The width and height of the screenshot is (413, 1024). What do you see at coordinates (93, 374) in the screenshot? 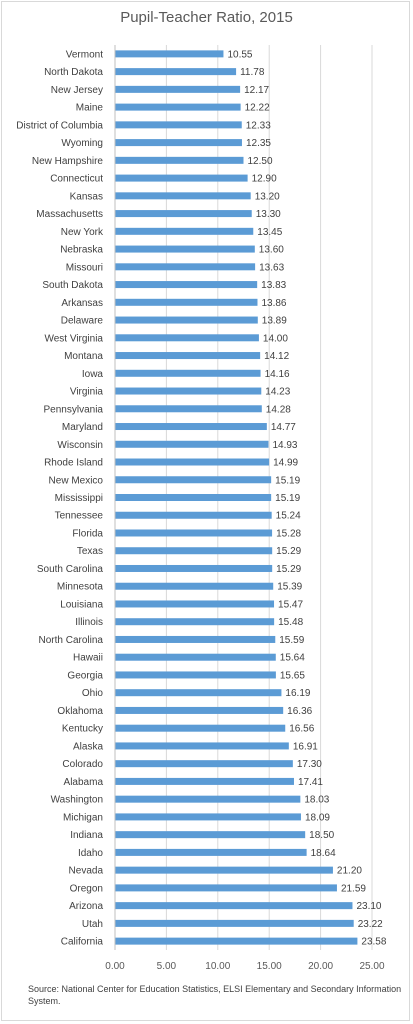
I see `category-label: Iowa` at bounding box center [93, 374].